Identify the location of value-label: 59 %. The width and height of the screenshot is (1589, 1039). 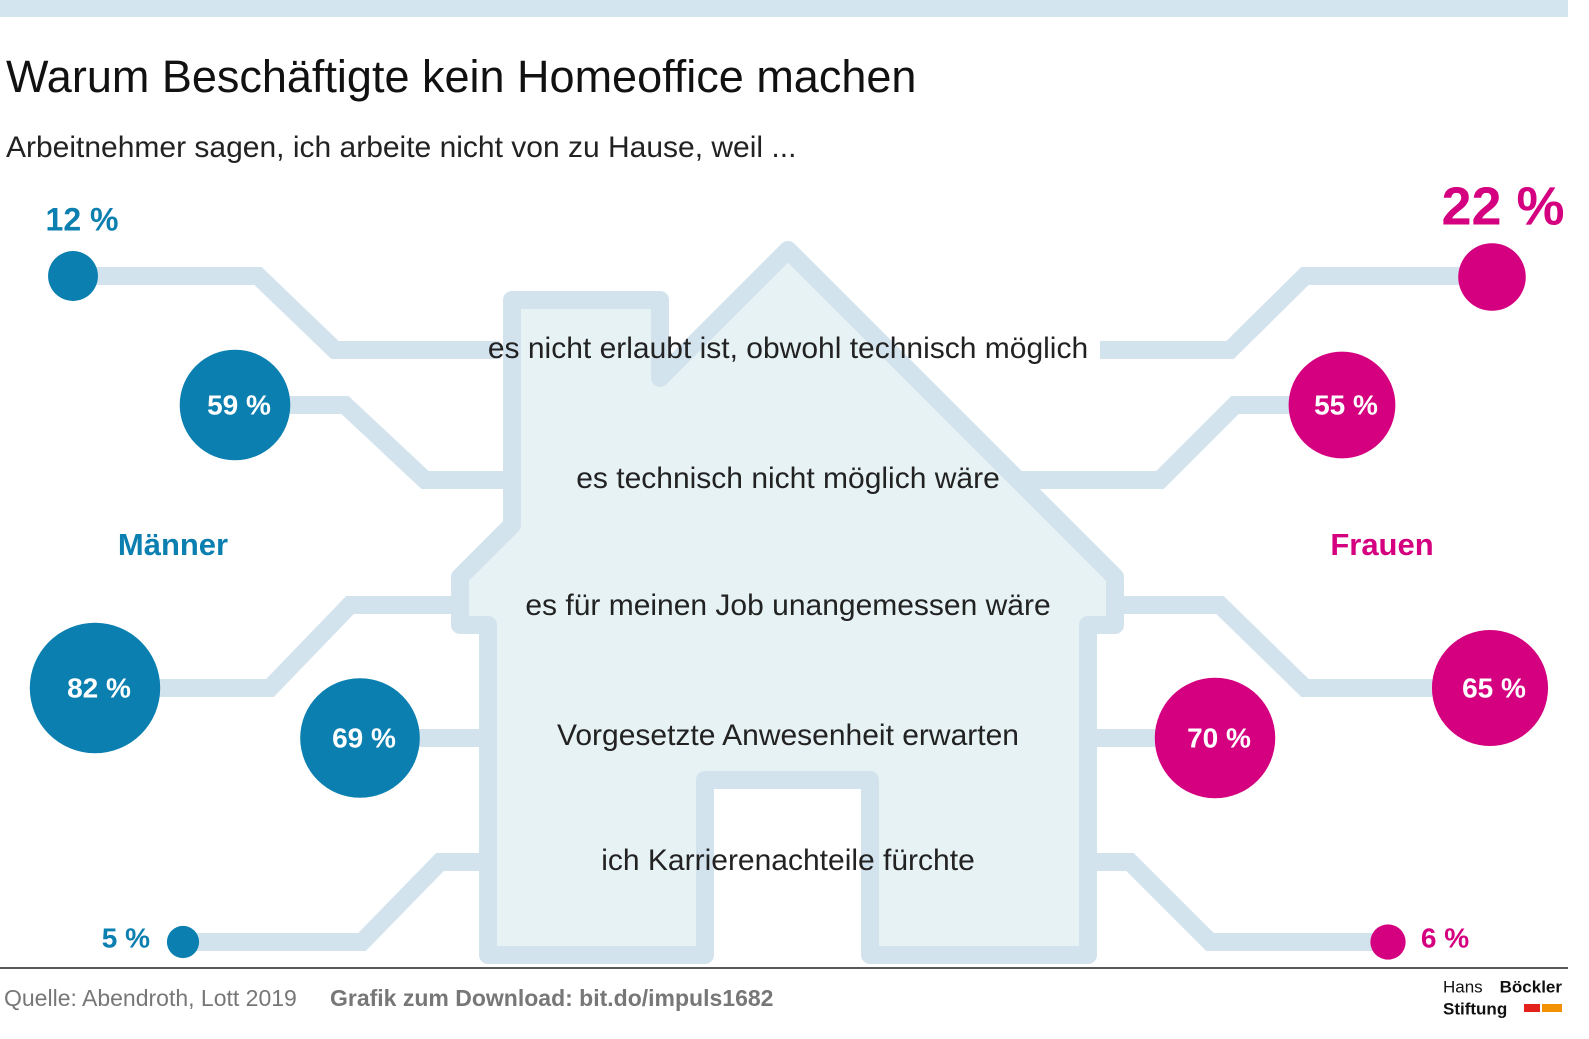
(239, 404).